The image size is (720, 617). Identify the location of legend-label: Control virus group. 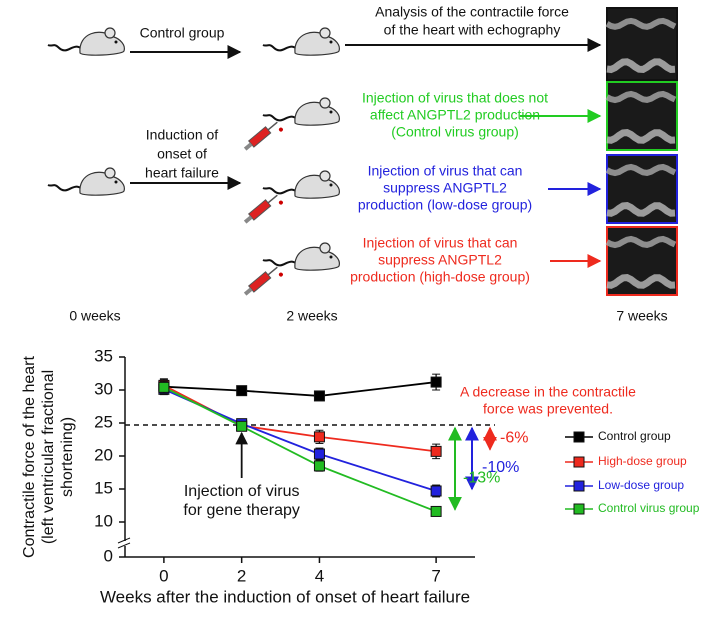
(649, 508).